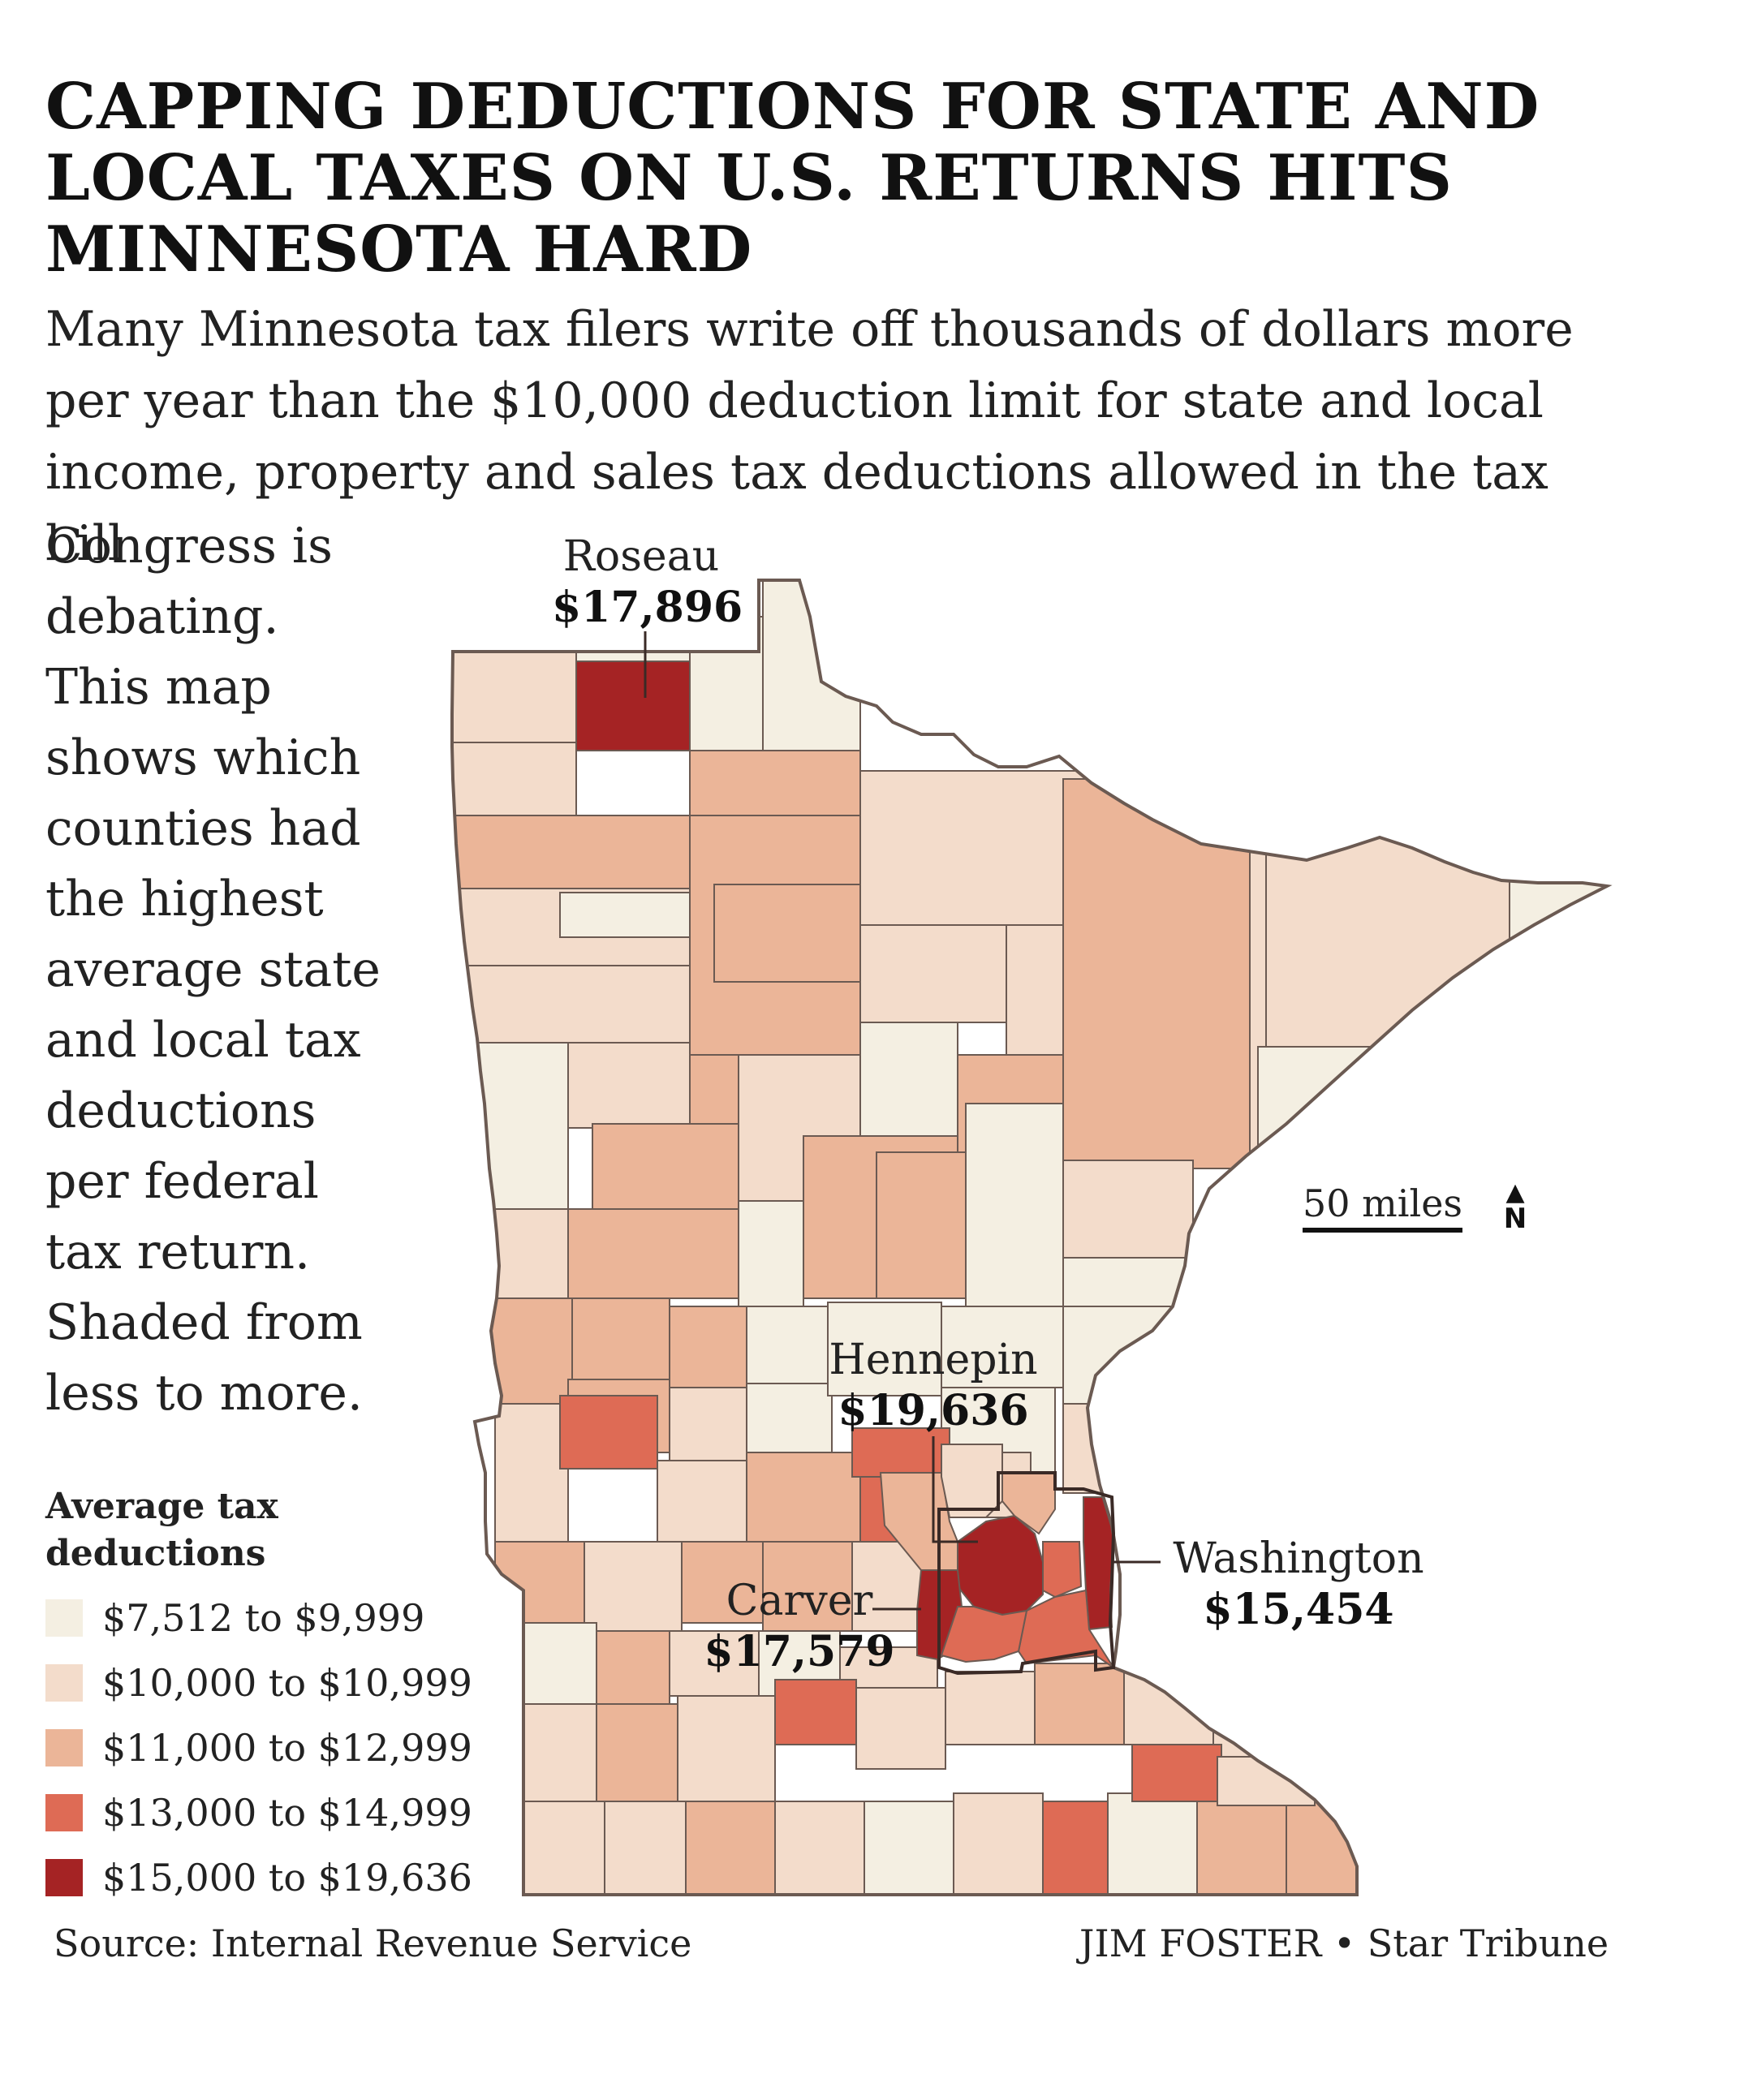  I want to click on callout-washington: Washington $15,454, so click(1299, 1585).